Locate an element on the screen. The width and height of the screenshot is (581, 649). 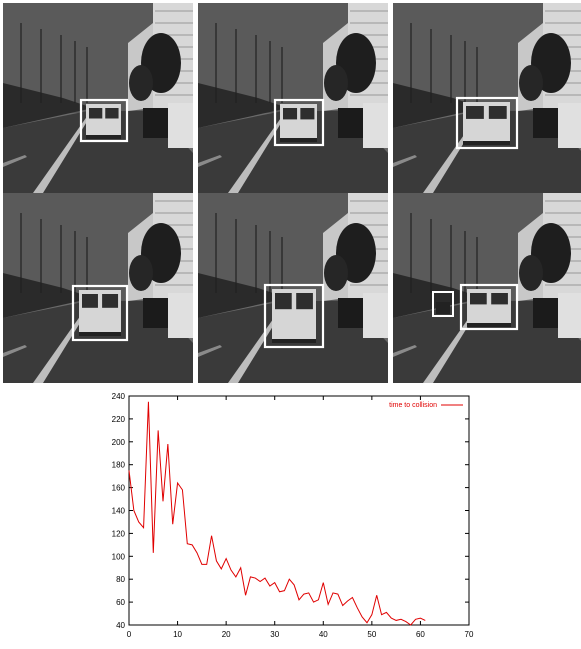
y-tick-label: 160 is located at coordinates (119, 488).